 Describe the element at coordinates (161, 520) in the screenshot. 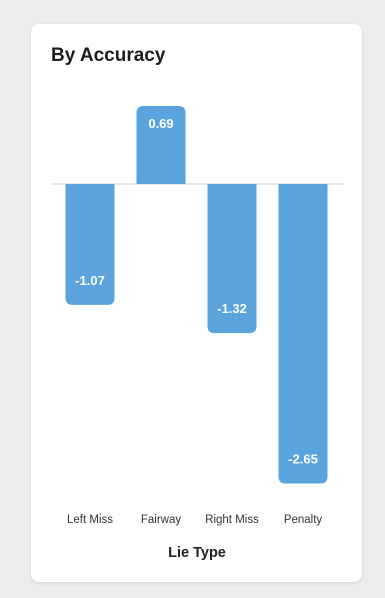

I see `category-label: Fairway` at that location.